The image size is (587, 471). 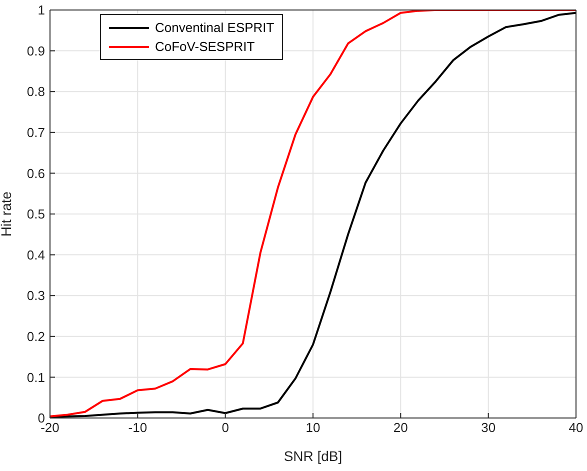 What do you see at coordinates (35, 296) in the screenshot?
I see `y-tick-label: 0.3` at bounding box center [35, 296].